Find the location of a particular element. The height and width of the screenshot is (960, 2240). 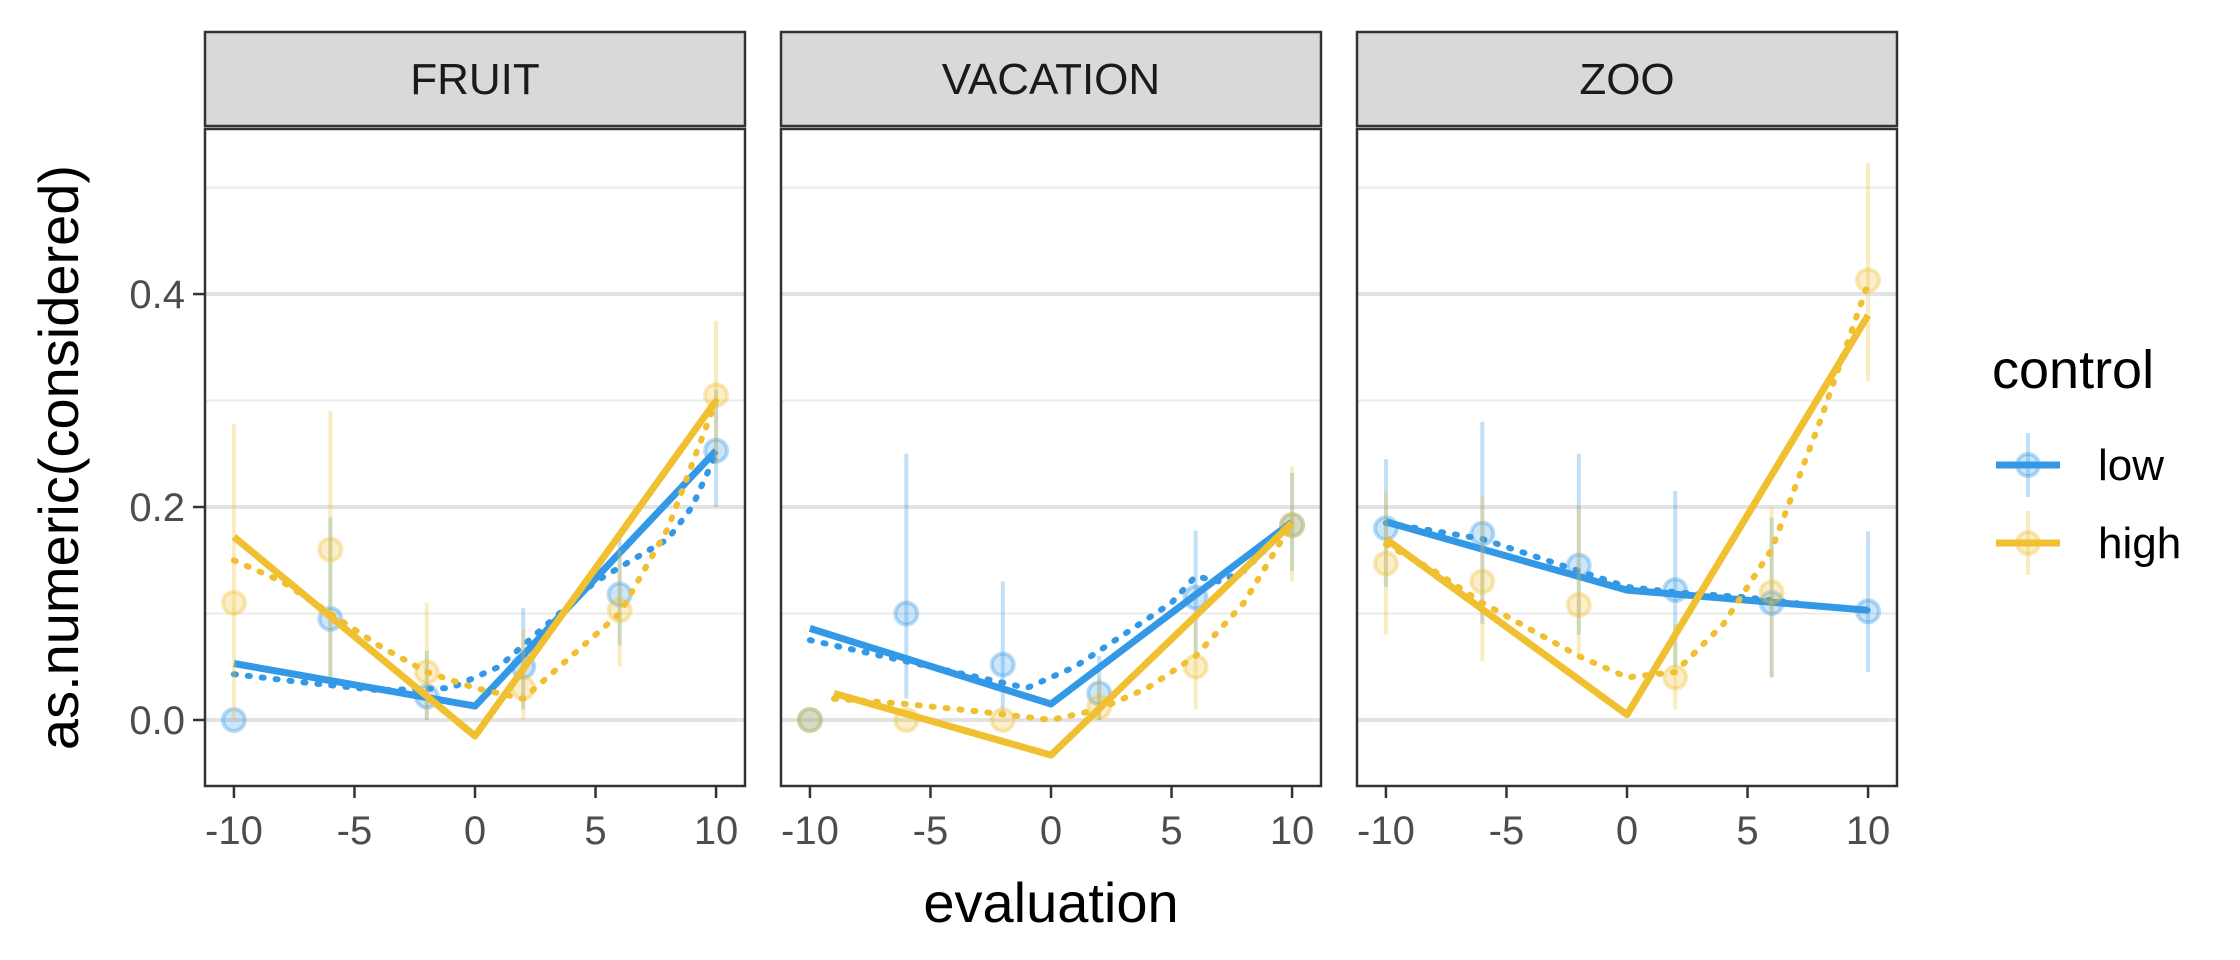

facet-title: VACATION is located at coordinates (1051, 79).